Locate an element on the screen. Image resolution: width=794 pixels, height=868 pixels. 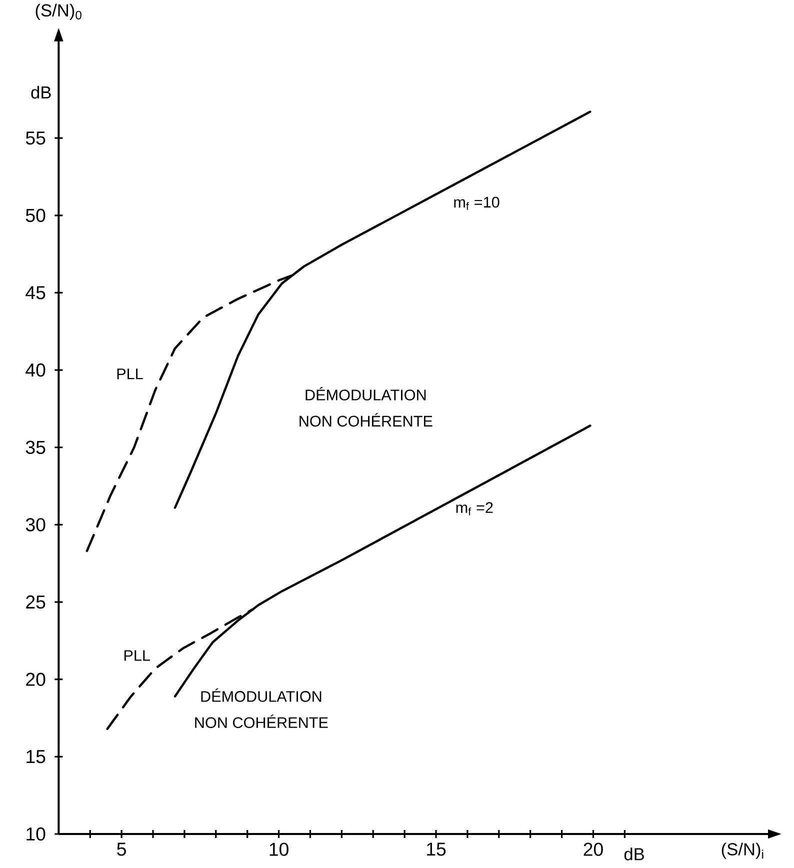
y-tick-label: 50 is located at coordinates (36, 215).